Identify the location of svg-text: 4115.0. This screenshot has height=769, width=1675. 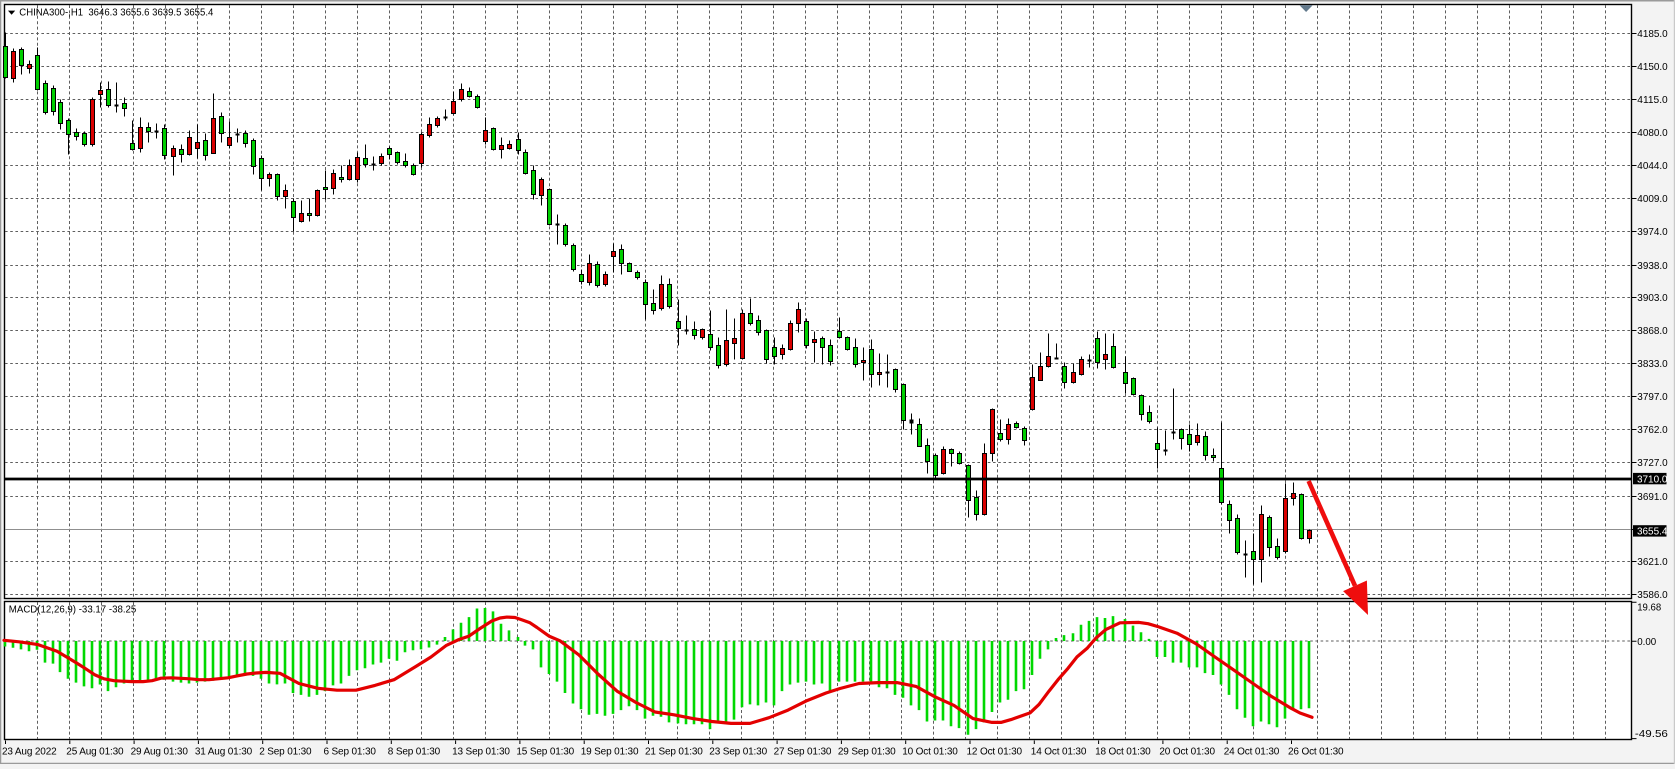
(1652, 100).